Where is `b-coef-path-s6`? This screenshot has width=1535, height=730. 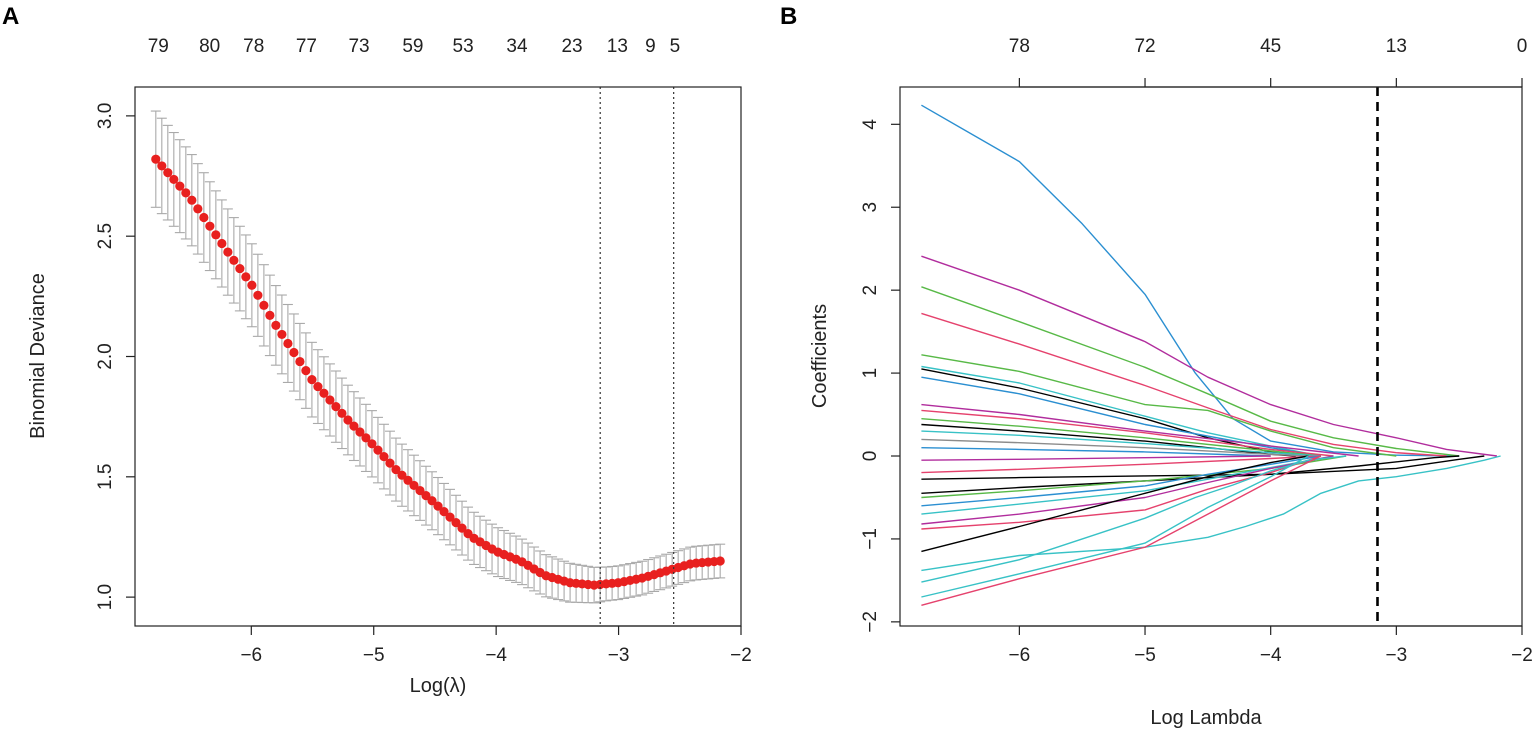 b-coef-path-s6 is located at coordinates (1121, 411).